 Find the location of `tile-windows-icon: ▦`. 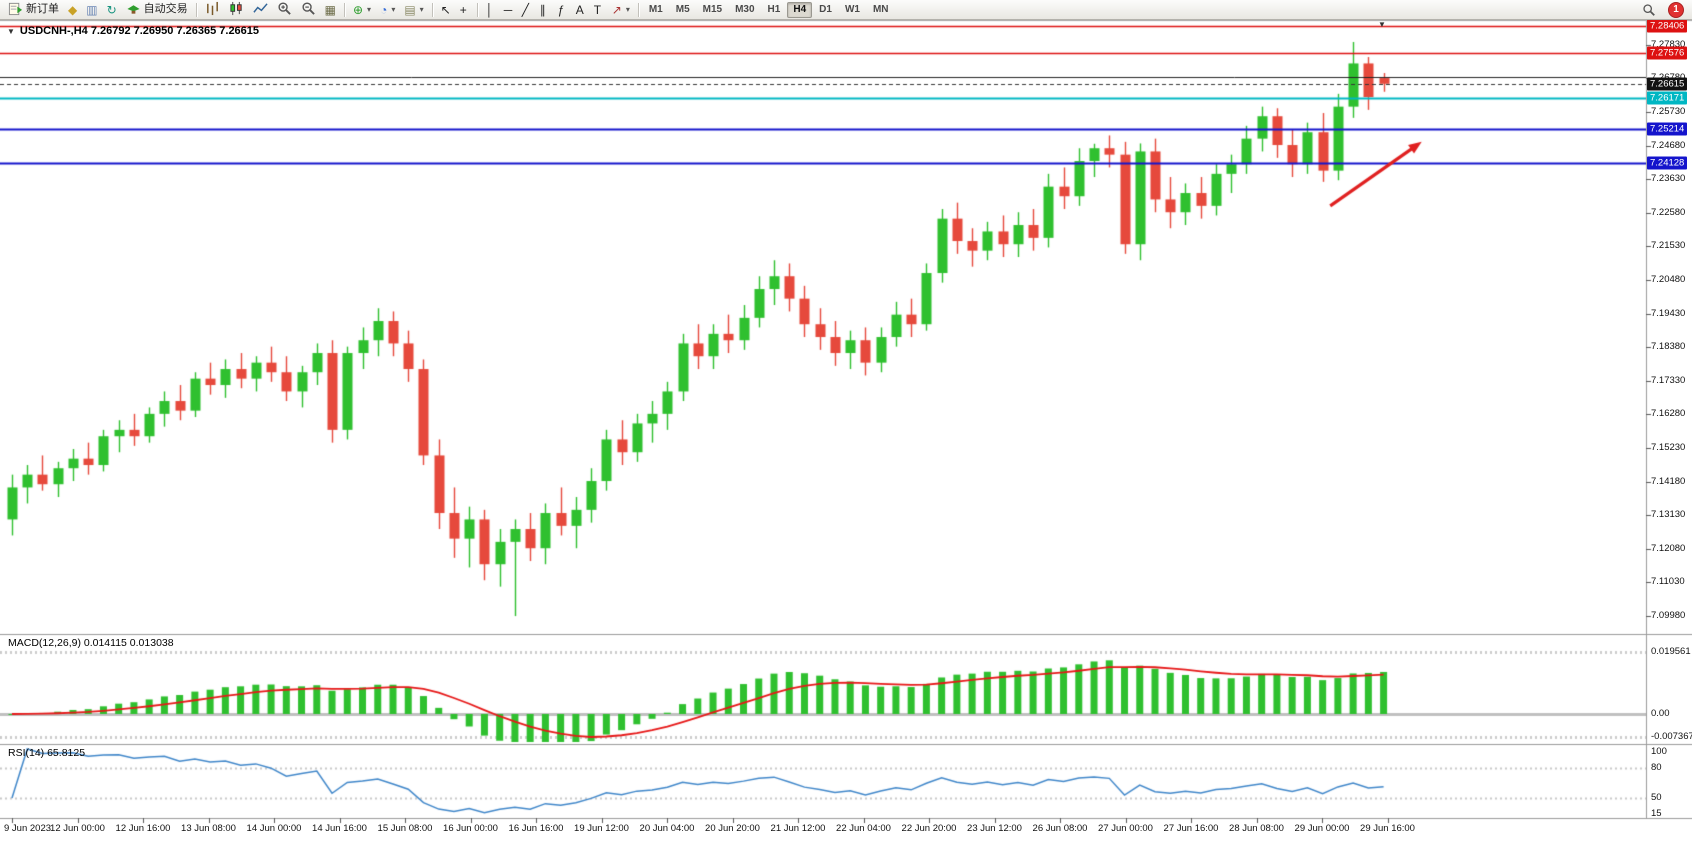

tile-windows-icon: ▦ is located at coordinates (330, 9).